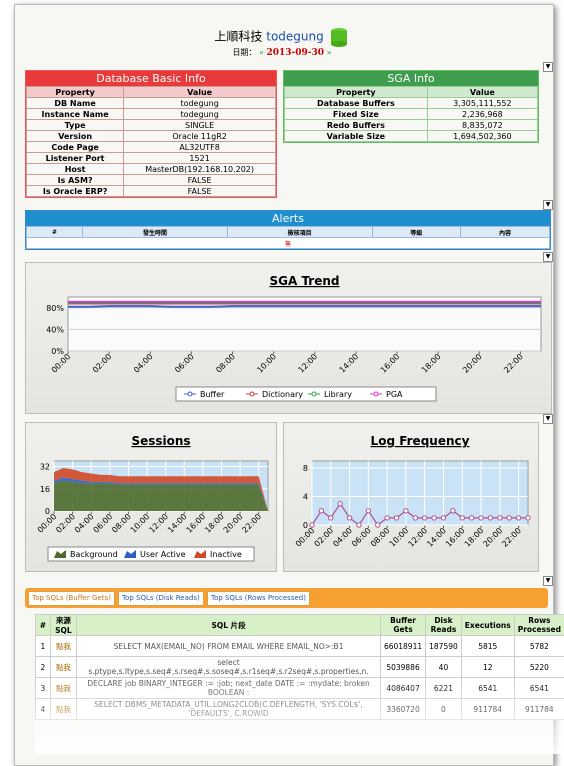 The height and width of the screenshot is (766, 564). Describe the element at coordinates (261, 52) in the screenshot. I see `prev-day: «` at that location.